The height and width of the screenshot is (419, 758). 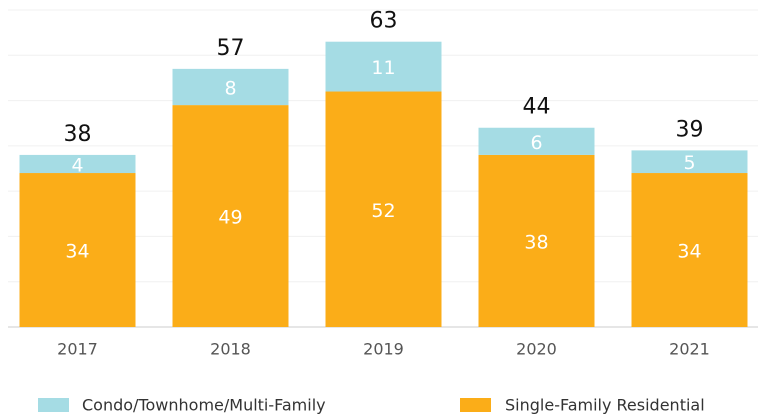 I want to click on segment-label: 5, so click(x=689, y=163).